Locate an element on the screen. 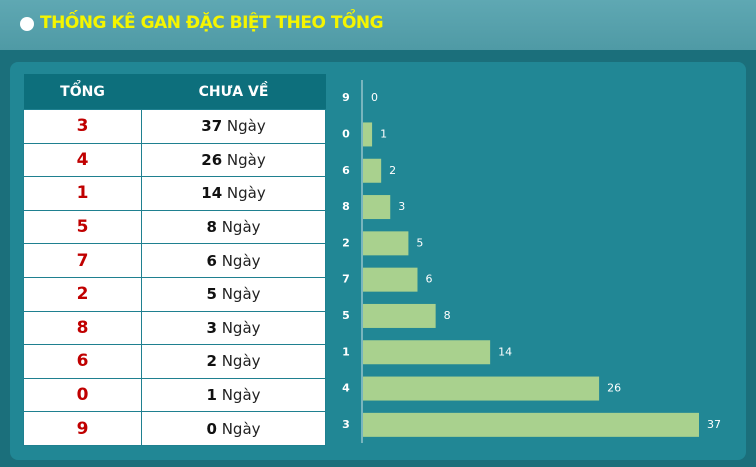  value-label: 1 is located at coordinates (383, 133).